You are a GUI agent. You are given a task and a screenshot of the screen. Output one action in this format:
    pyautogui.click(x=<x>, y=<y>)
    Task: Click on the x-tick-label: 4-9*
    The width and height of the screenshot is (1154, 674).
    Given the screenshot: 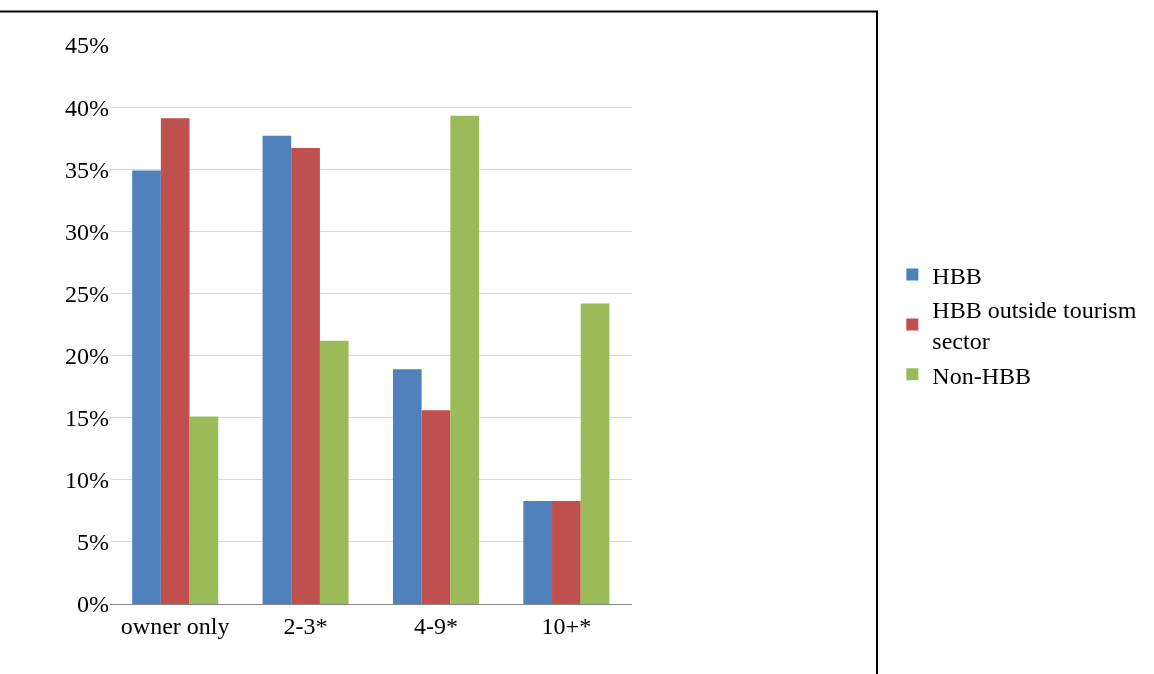 What is the action you would take?
    pyautogui.click(x=435, y=625)
    